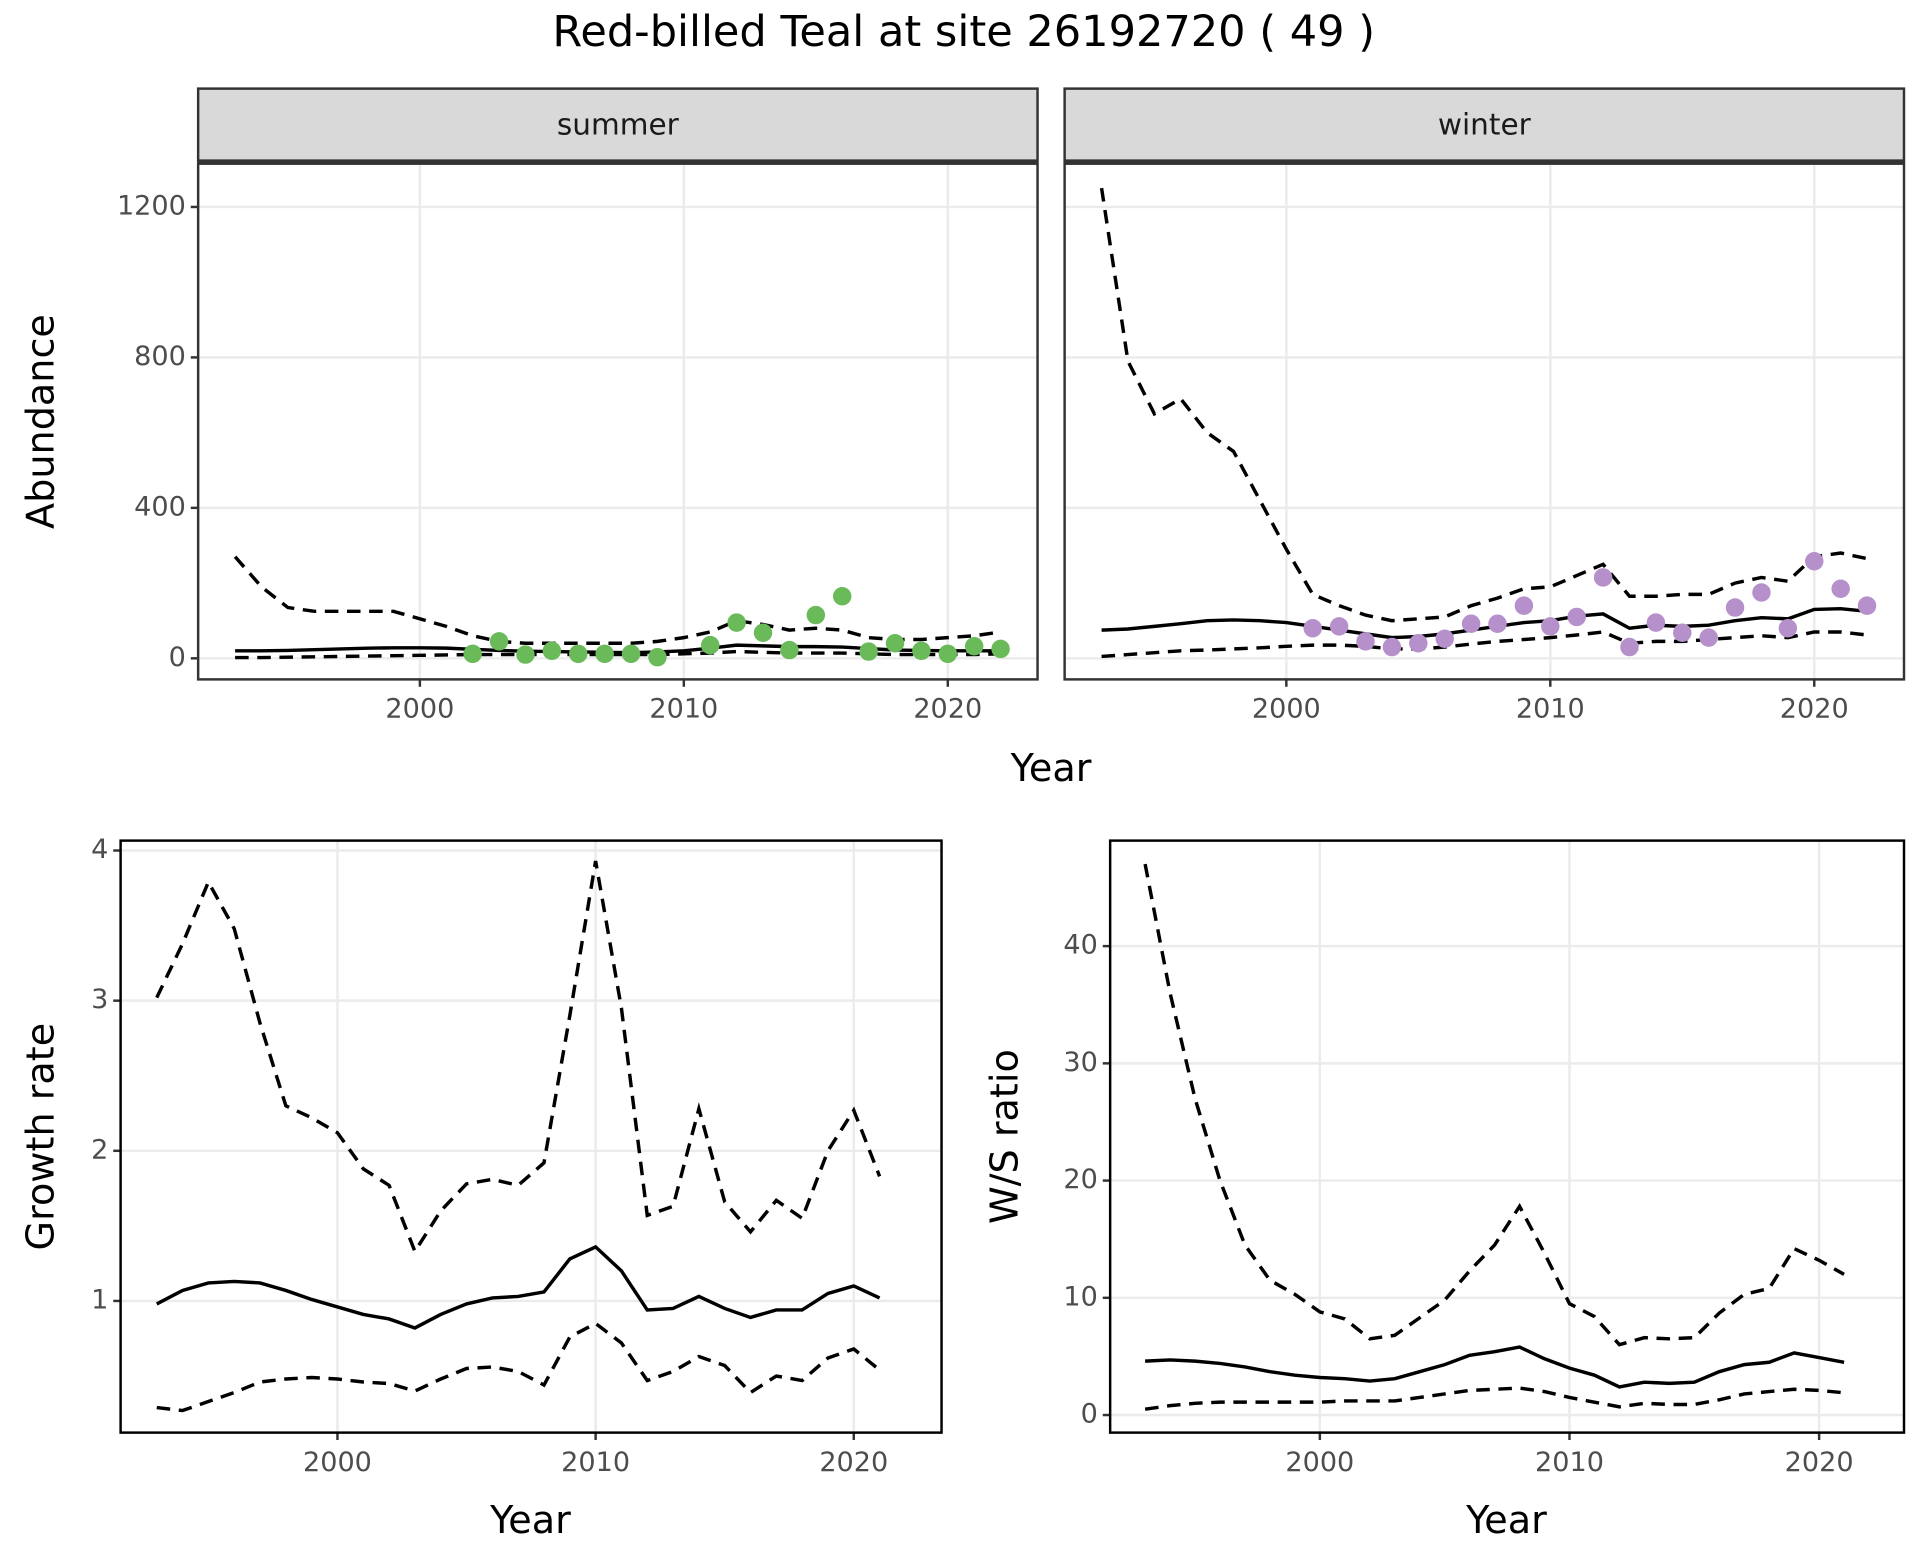 The height and width of the screenshot is (1560, 1920). What do you see at coordinates (1080, 1296) in the screenshot?
I see `y-tick-label: 10` at bounding box center [1080, 1296].